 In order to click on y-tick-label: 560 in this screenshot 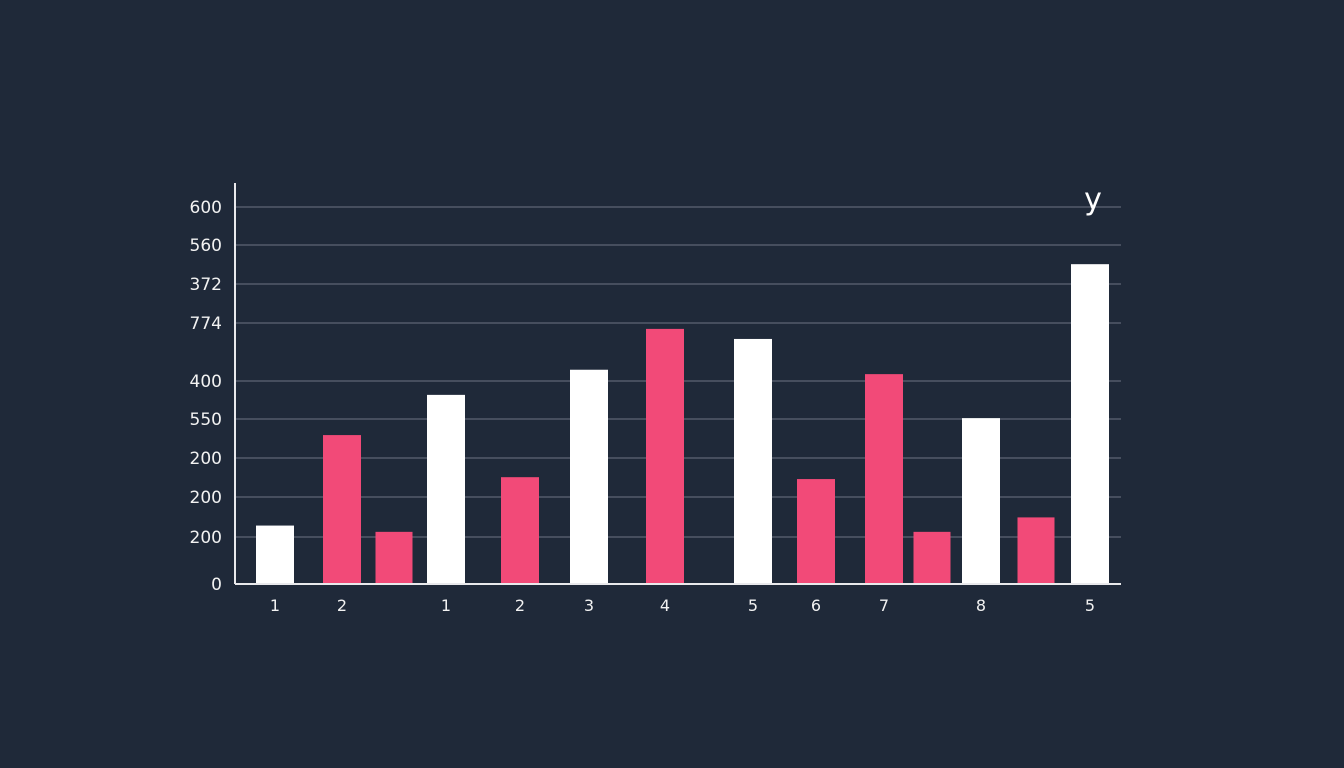, I will do `click(206, 246)`.